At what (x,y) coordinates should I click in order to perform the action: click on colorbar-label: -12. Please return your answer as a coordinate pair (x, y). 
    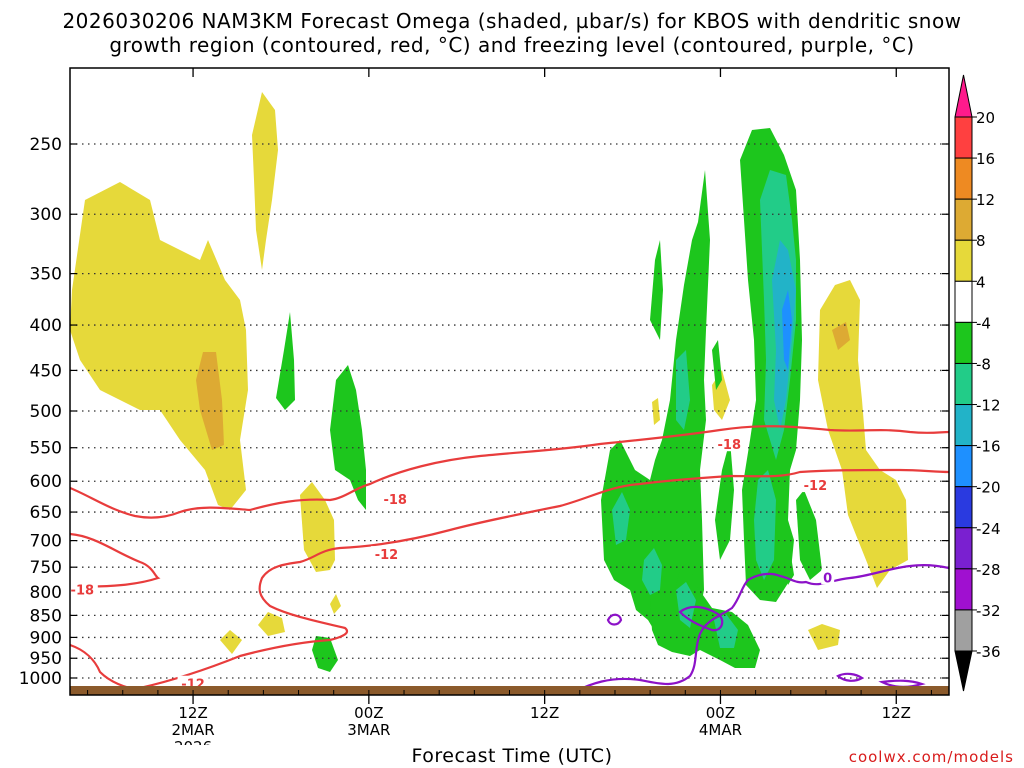
    Looking at the image, I should click on (988, 406).